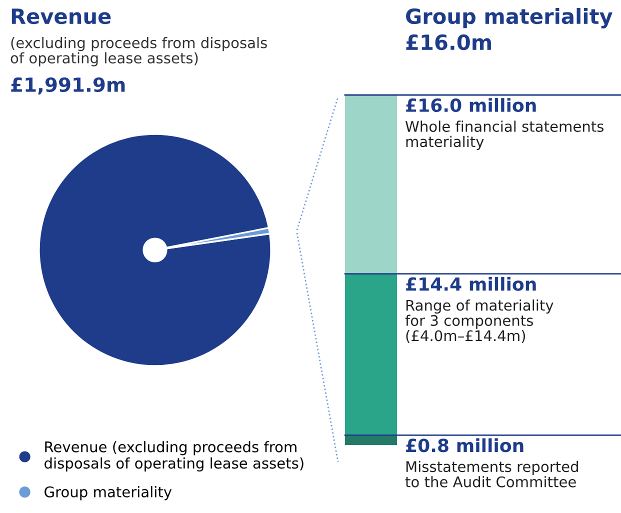  I want to click on text: Misstatements reported to the Audit Committee, so click(491, 474).